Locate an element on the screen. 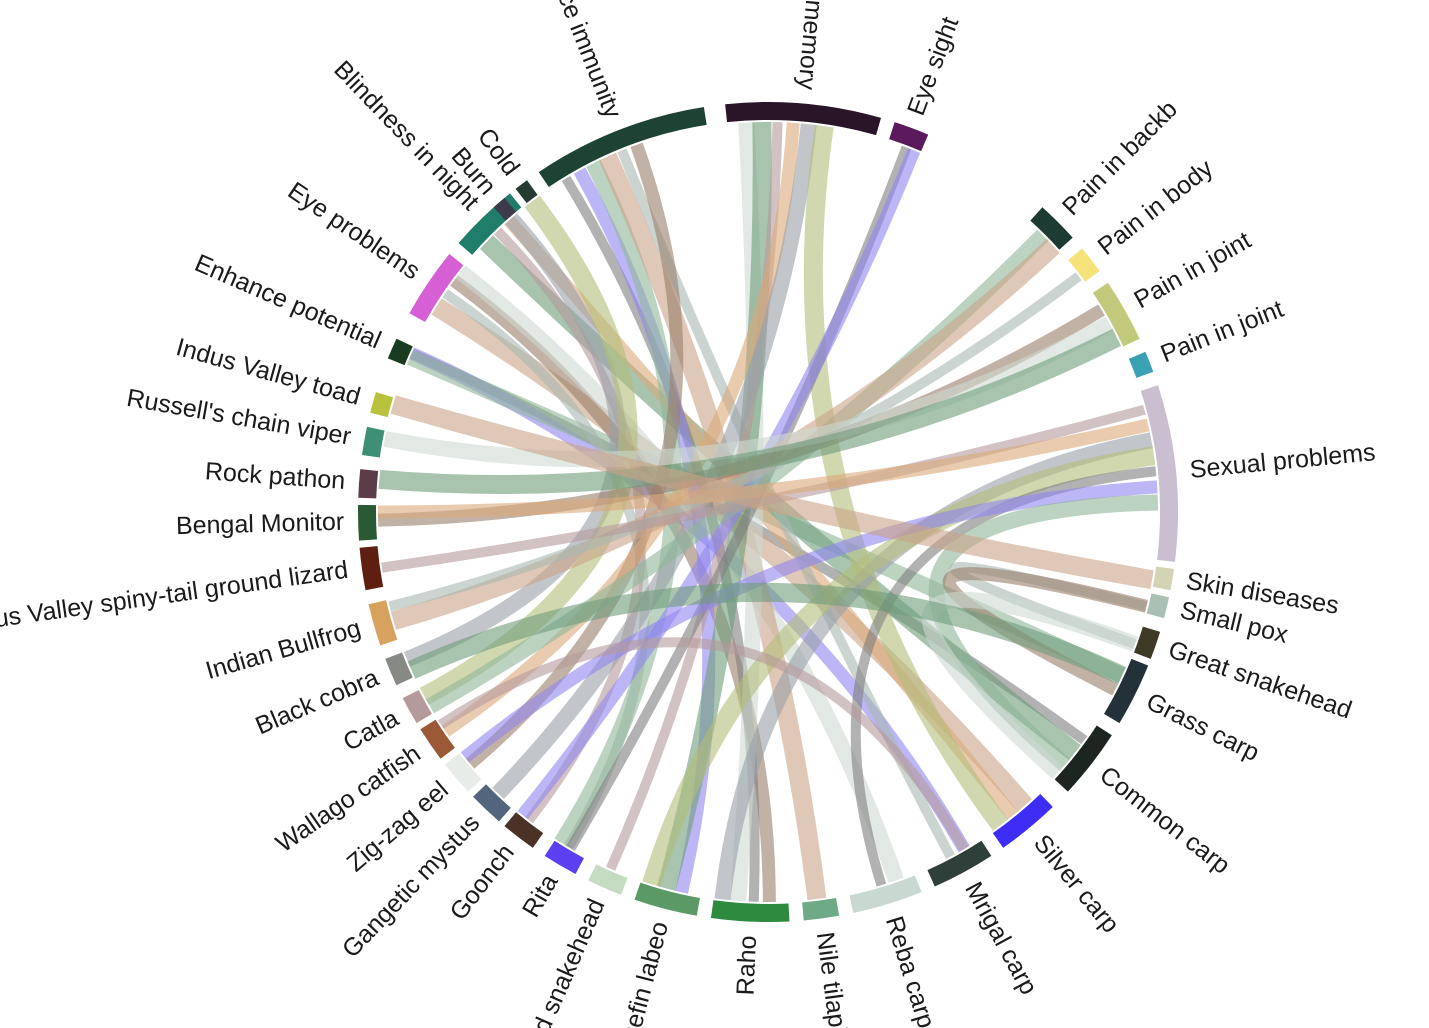 Image resolution: width=1429 pixels, height=1028 pixels. sector-label: Bengal Monitor is located at coordinates (260, 524).